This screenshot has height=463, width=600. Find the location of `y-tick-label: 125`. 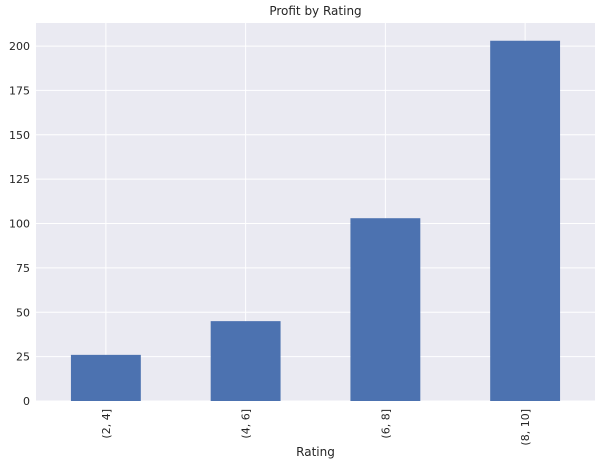

y-tick-label: 125 is located at coordinates (19, 179).